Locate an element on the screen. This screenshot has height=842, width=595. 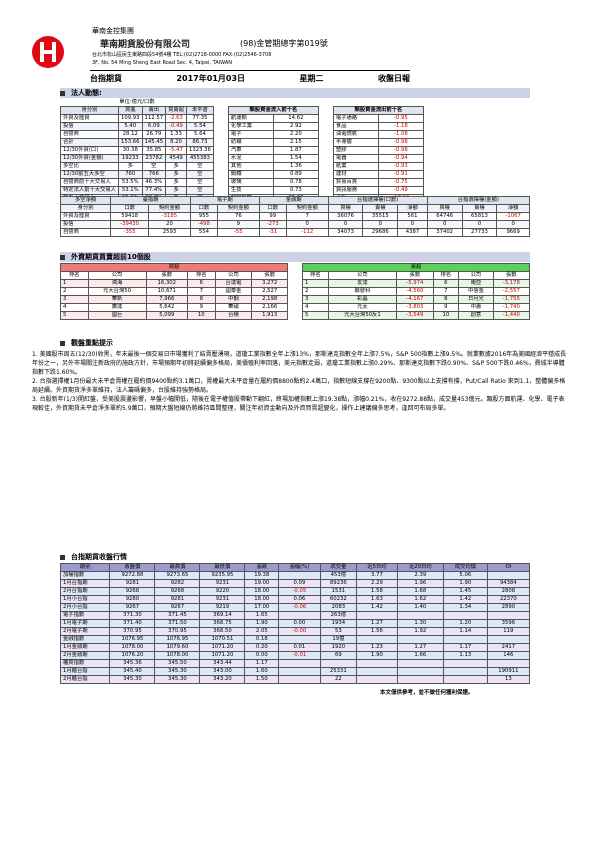
cell: 紙業 is located at coordinates (355, 166).